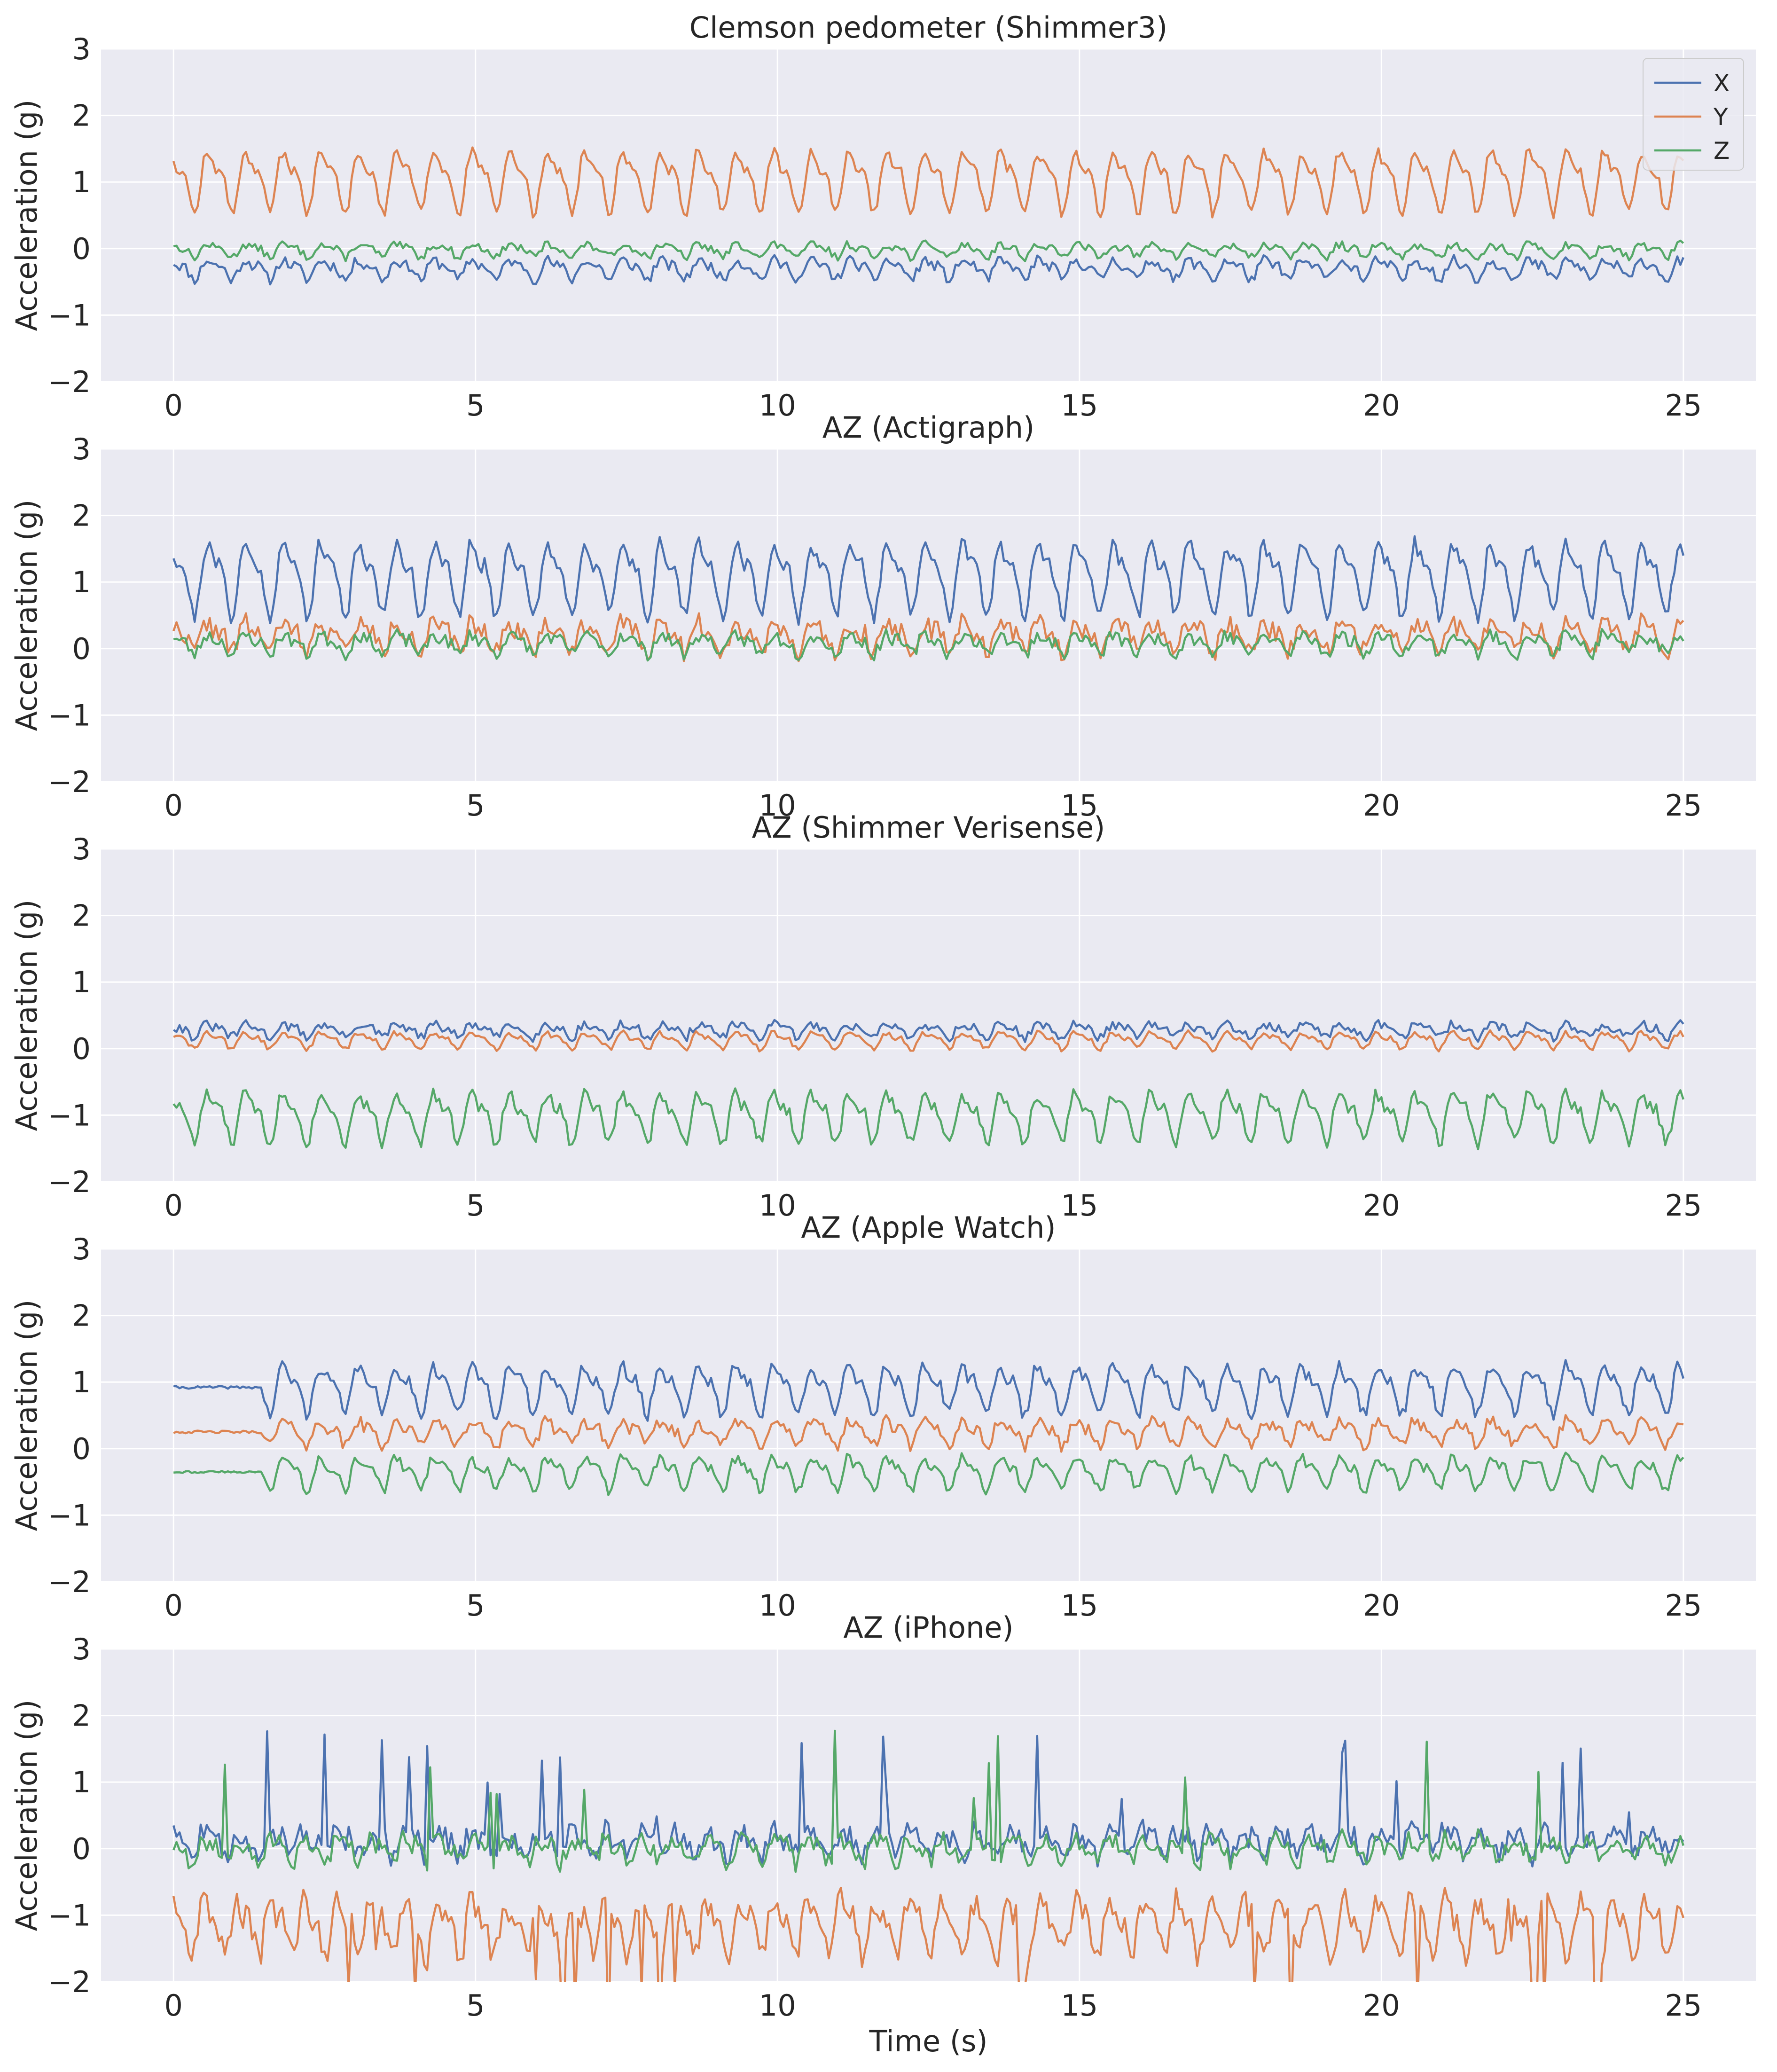 The width and height of the screenshot is (1777, 2072). I want to click on panel-title: AZ (iPhone), so click(928, 1627).